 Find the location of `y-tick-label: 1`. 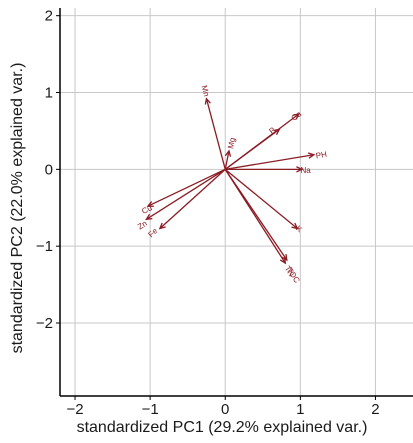

y-tick-label: 1 is located at coordinates (49, 93).